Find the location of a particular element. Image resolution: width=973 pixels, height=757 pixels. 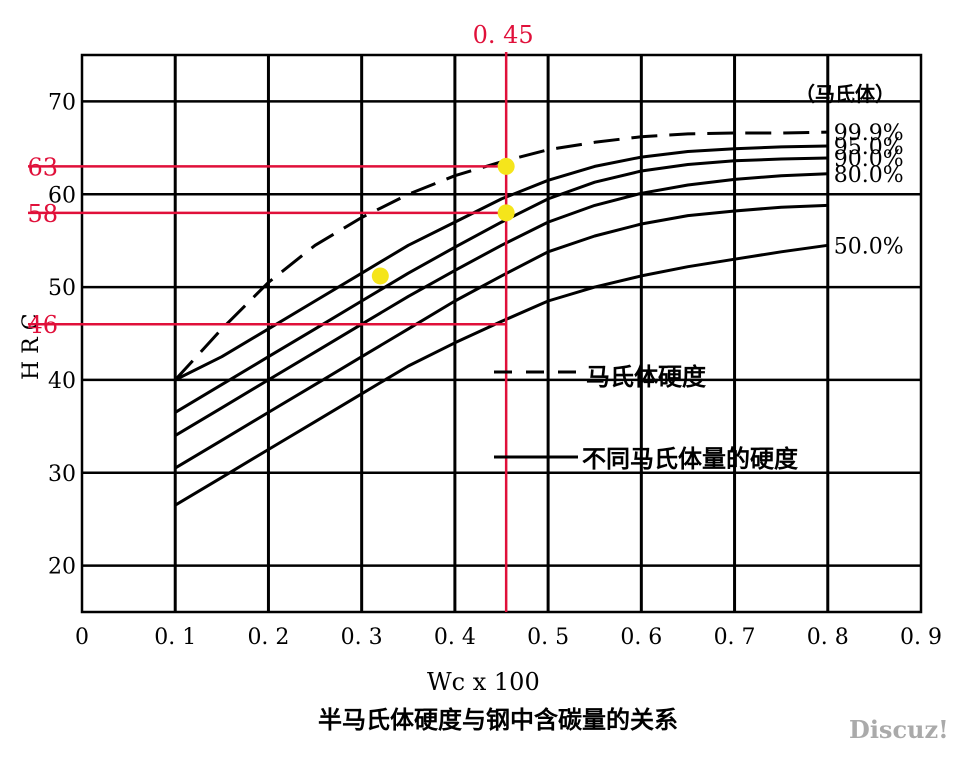

x-tick-label: 0. 7 is located at coordinates (735, 637).